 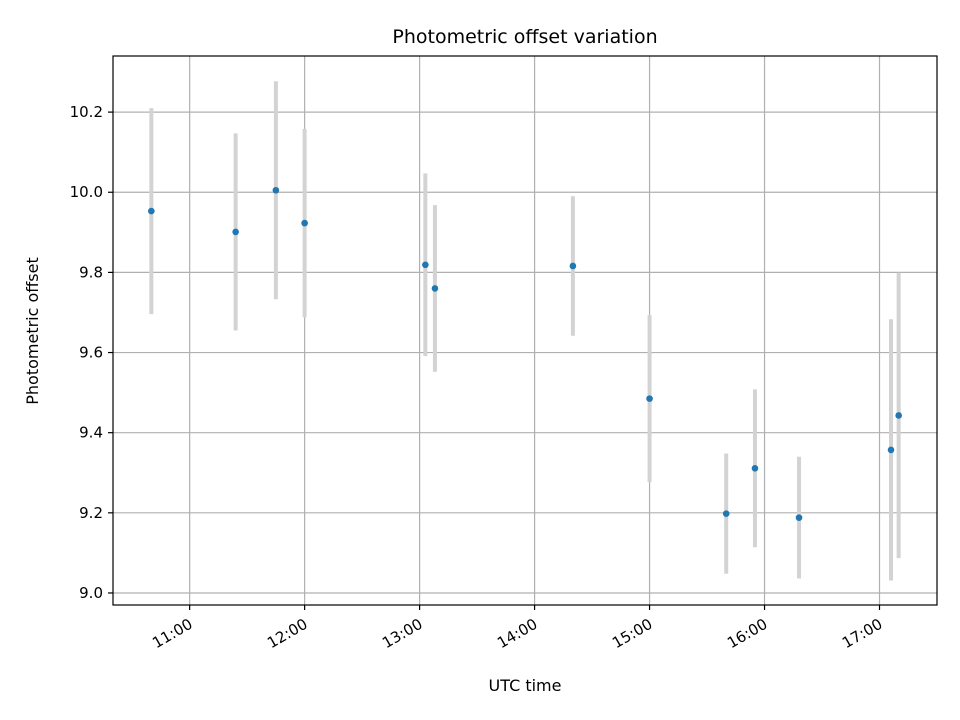 What do you see at coordinates (86, 112) in the screenshot?
I see `y-tick-label: 10.2` at bounding box center [86, 112].